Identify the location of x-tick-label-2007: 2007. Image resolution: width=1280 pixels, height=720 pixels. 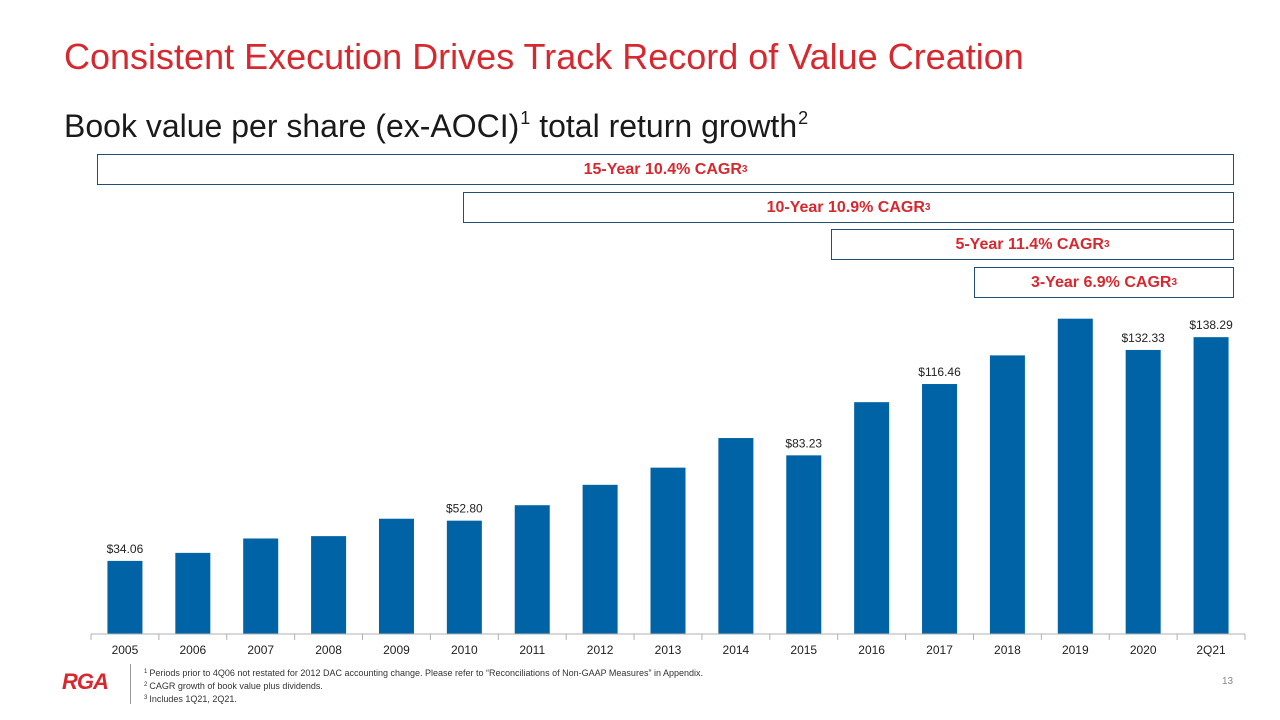
(260, 650).